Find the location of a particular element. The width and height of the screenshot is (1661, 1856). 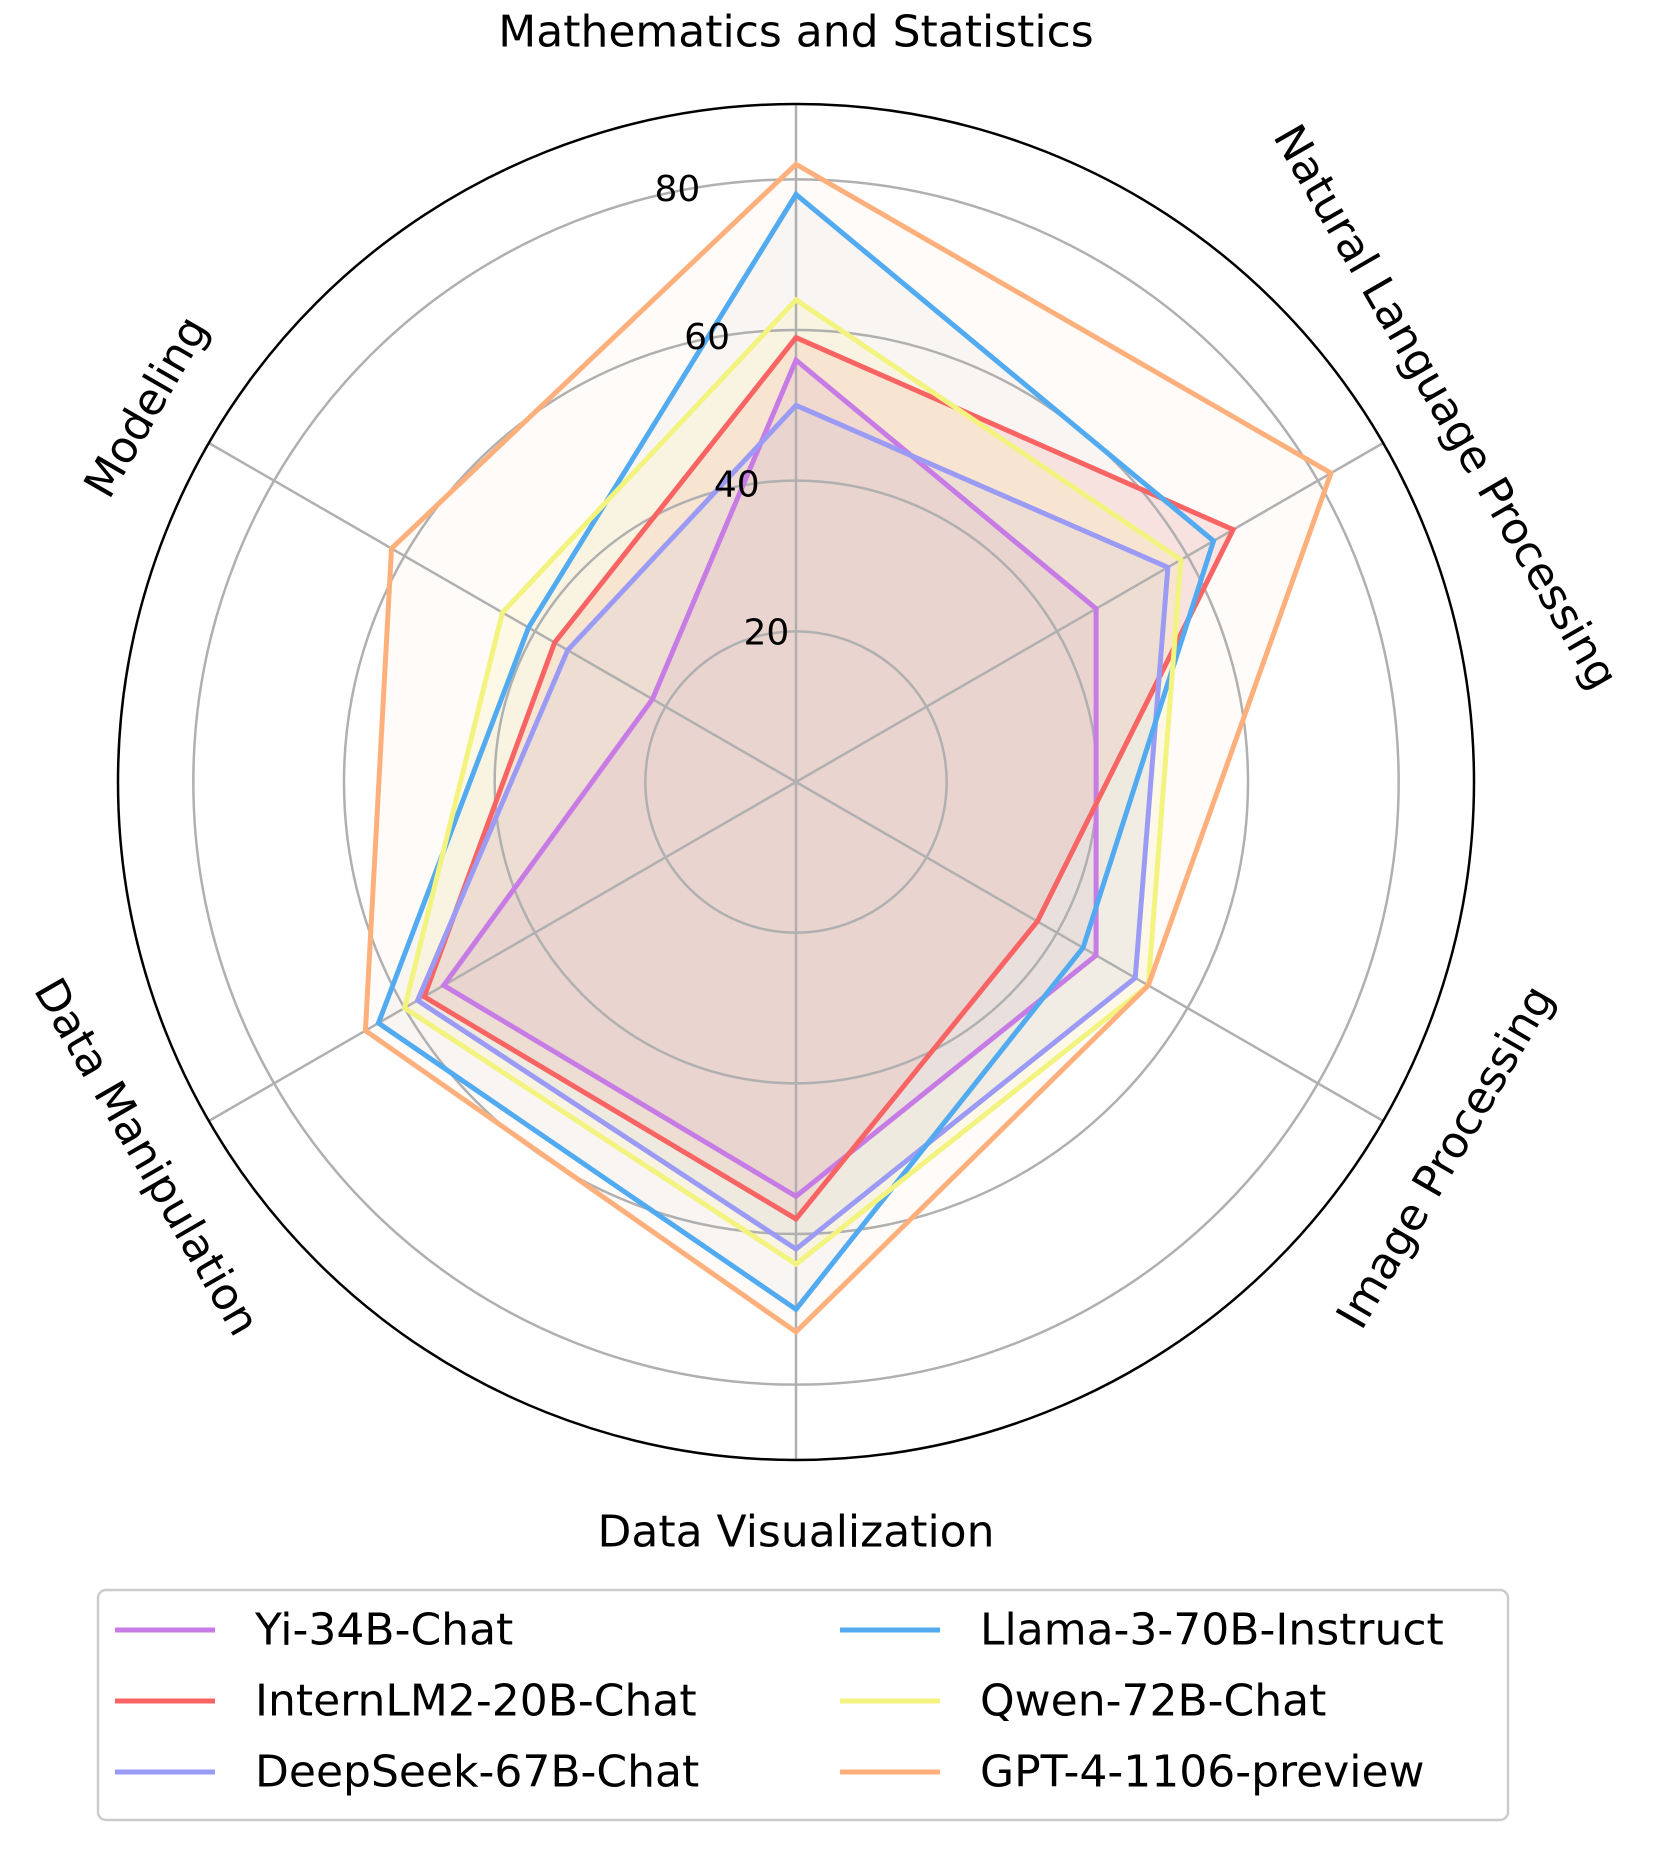

radial-tick-20: 20 is located at coordinates (766, 632).